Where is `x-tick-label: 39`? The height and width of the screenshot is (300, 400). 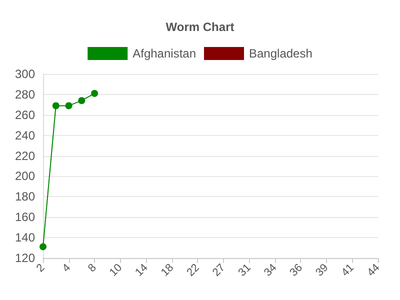 x-tick-label: 39 is located at coordinates (322, 270).